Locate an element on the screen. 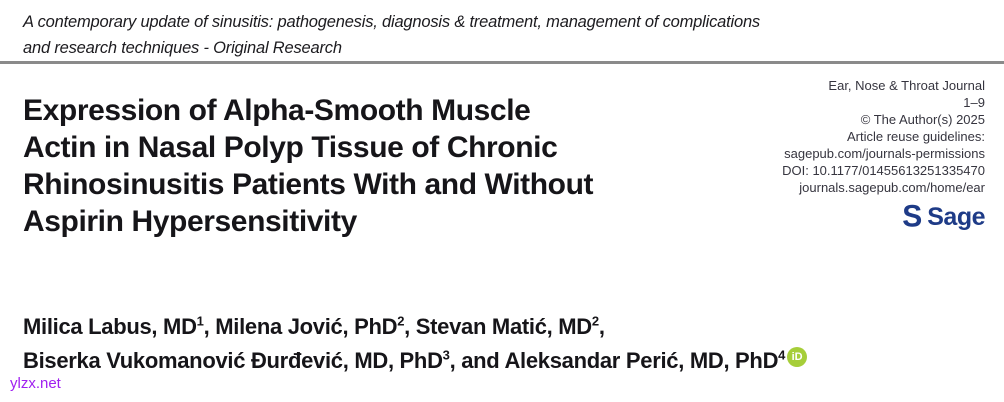 This screenshot has height=402, width=1004. journal-home-link: journals.sagepub.com/home/ear is located at coordinates (892, 187).